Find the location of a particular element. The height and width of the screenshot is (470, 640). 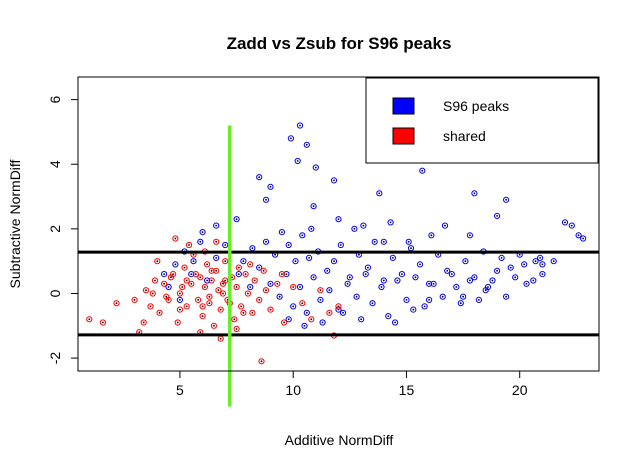

y-axis: -2 0 2 4 6 is located at coordinates (63, 230).